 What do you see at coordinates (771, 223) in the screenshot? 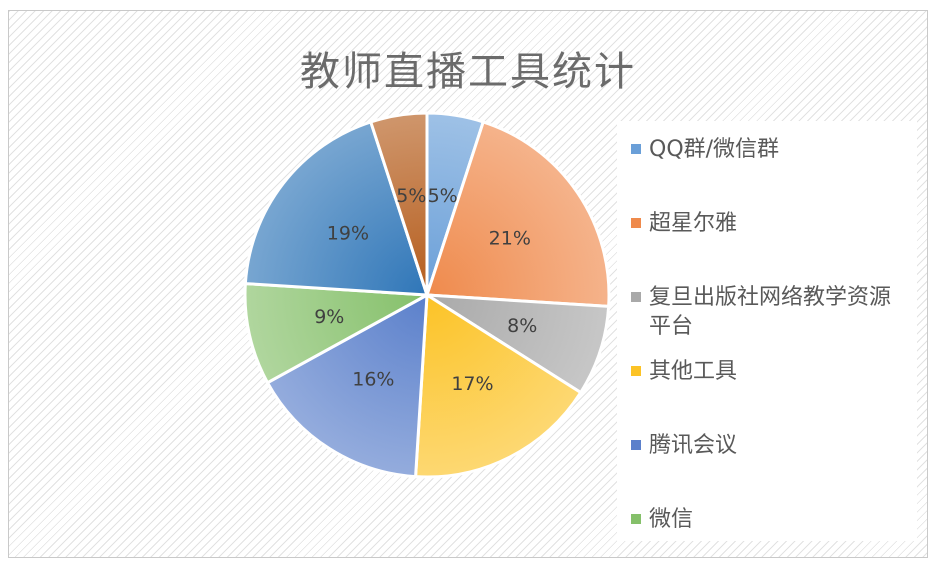
I see `legend-item: 超星尔雅` at bounding box center [771, 223].